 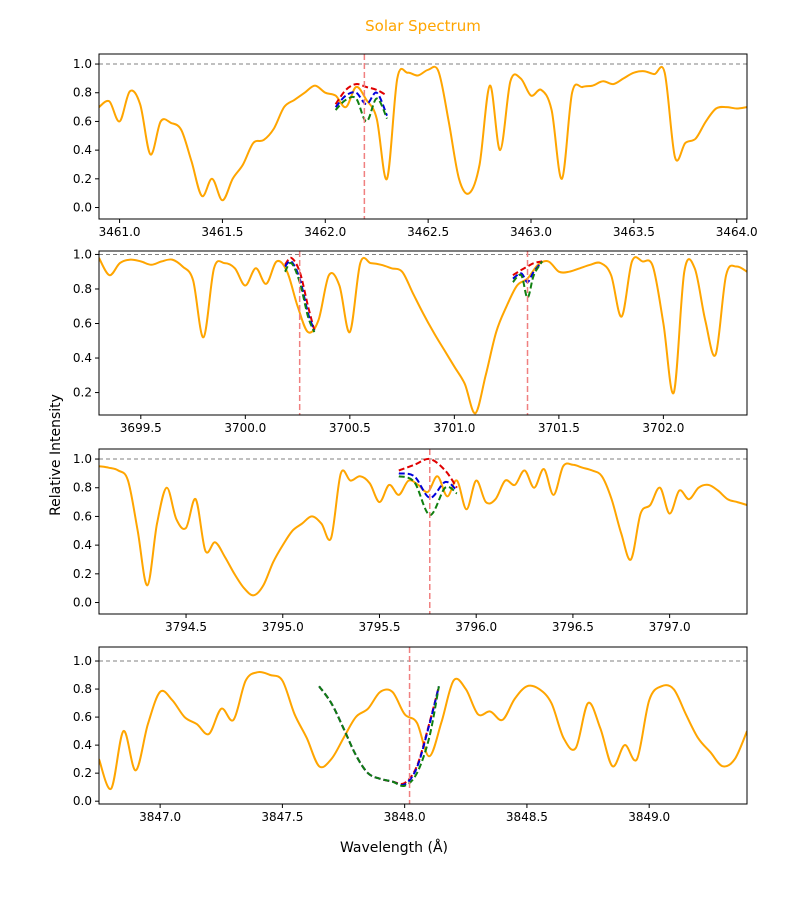 What do you see at coordinates (428, 232) in the screenshot?
I see `x-tick-label: 3462.5` at bounding box center [428, 232].